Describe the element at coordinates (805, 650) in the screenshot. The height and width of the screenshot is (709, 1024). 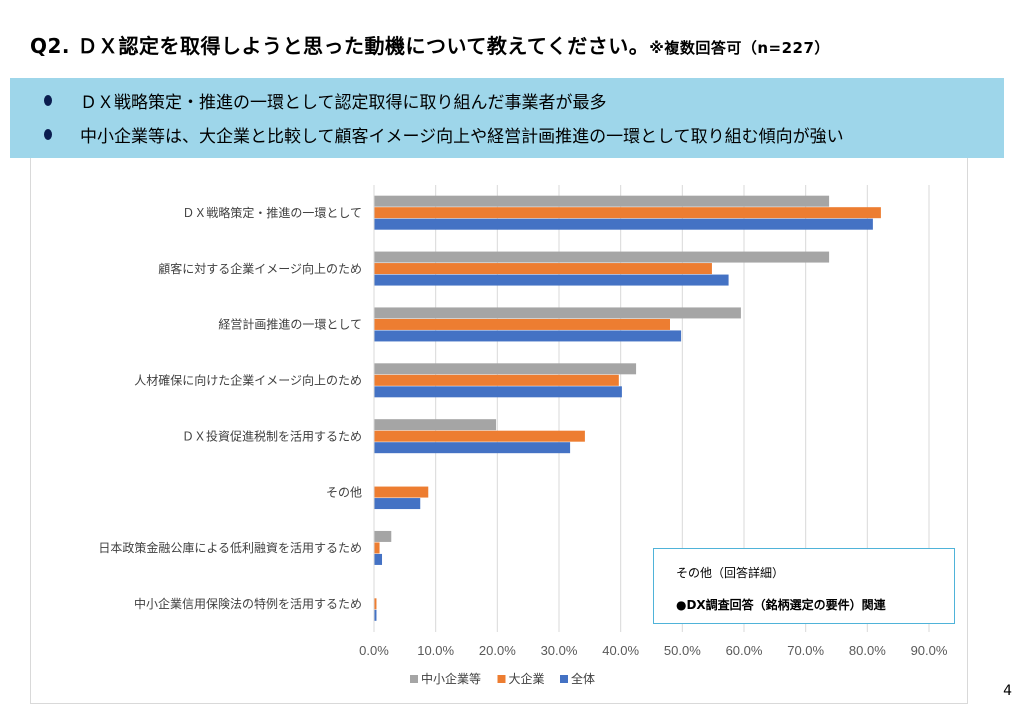
I see `x-tick-label: 70.0%` at that location.